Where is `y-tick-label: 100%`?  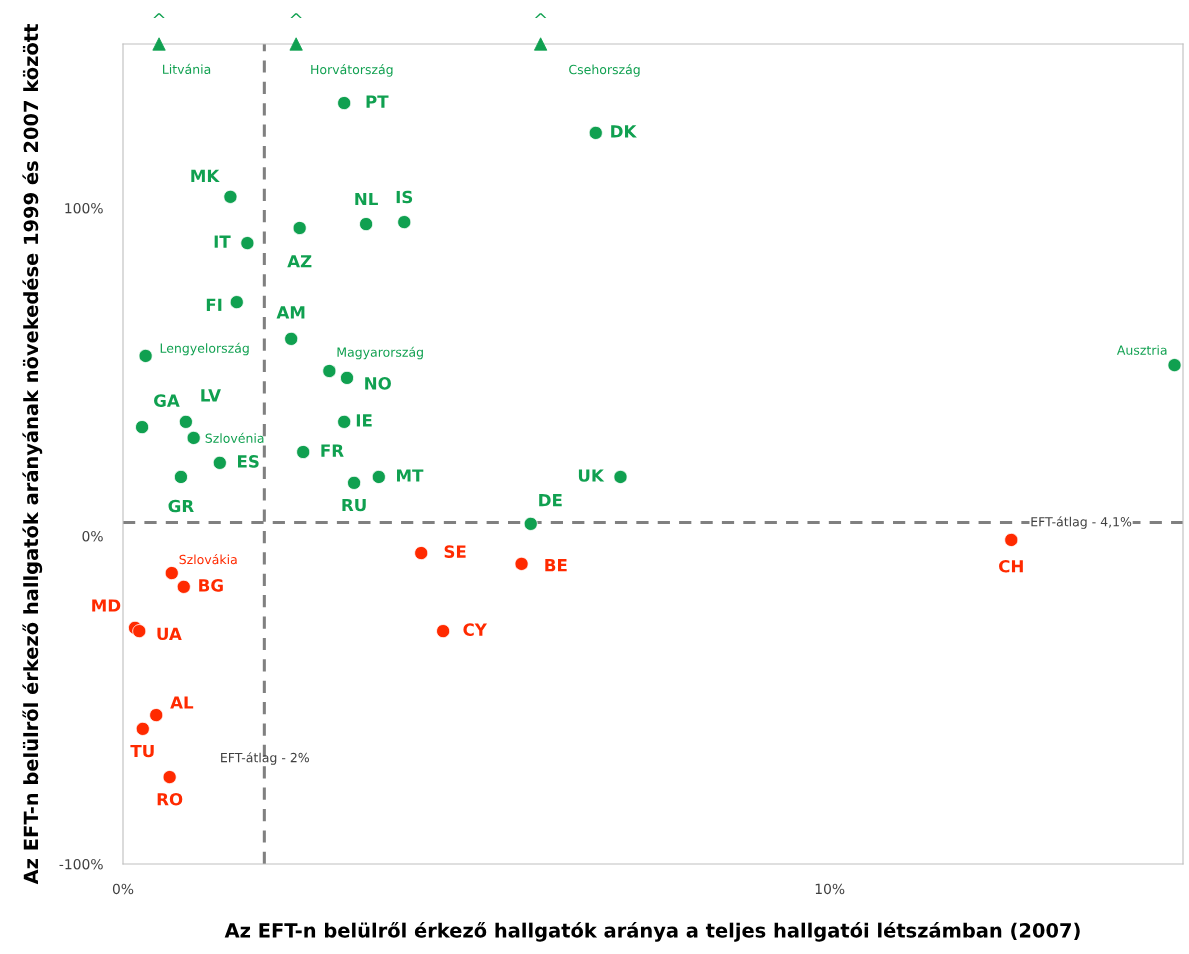
y-tick-label: 100% is located at coordinates (84, 208).